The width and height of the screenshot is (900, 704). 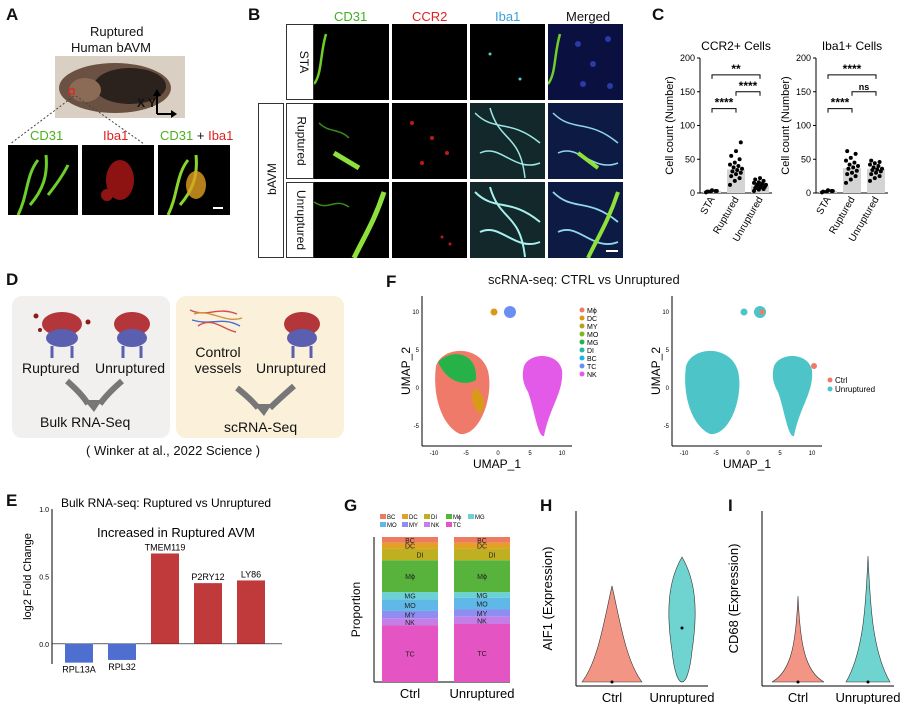 What do you see at coordinates (668, 389) in the screenshot?
I see `umap-y-tick: 0` at bounding box center [668, 389].